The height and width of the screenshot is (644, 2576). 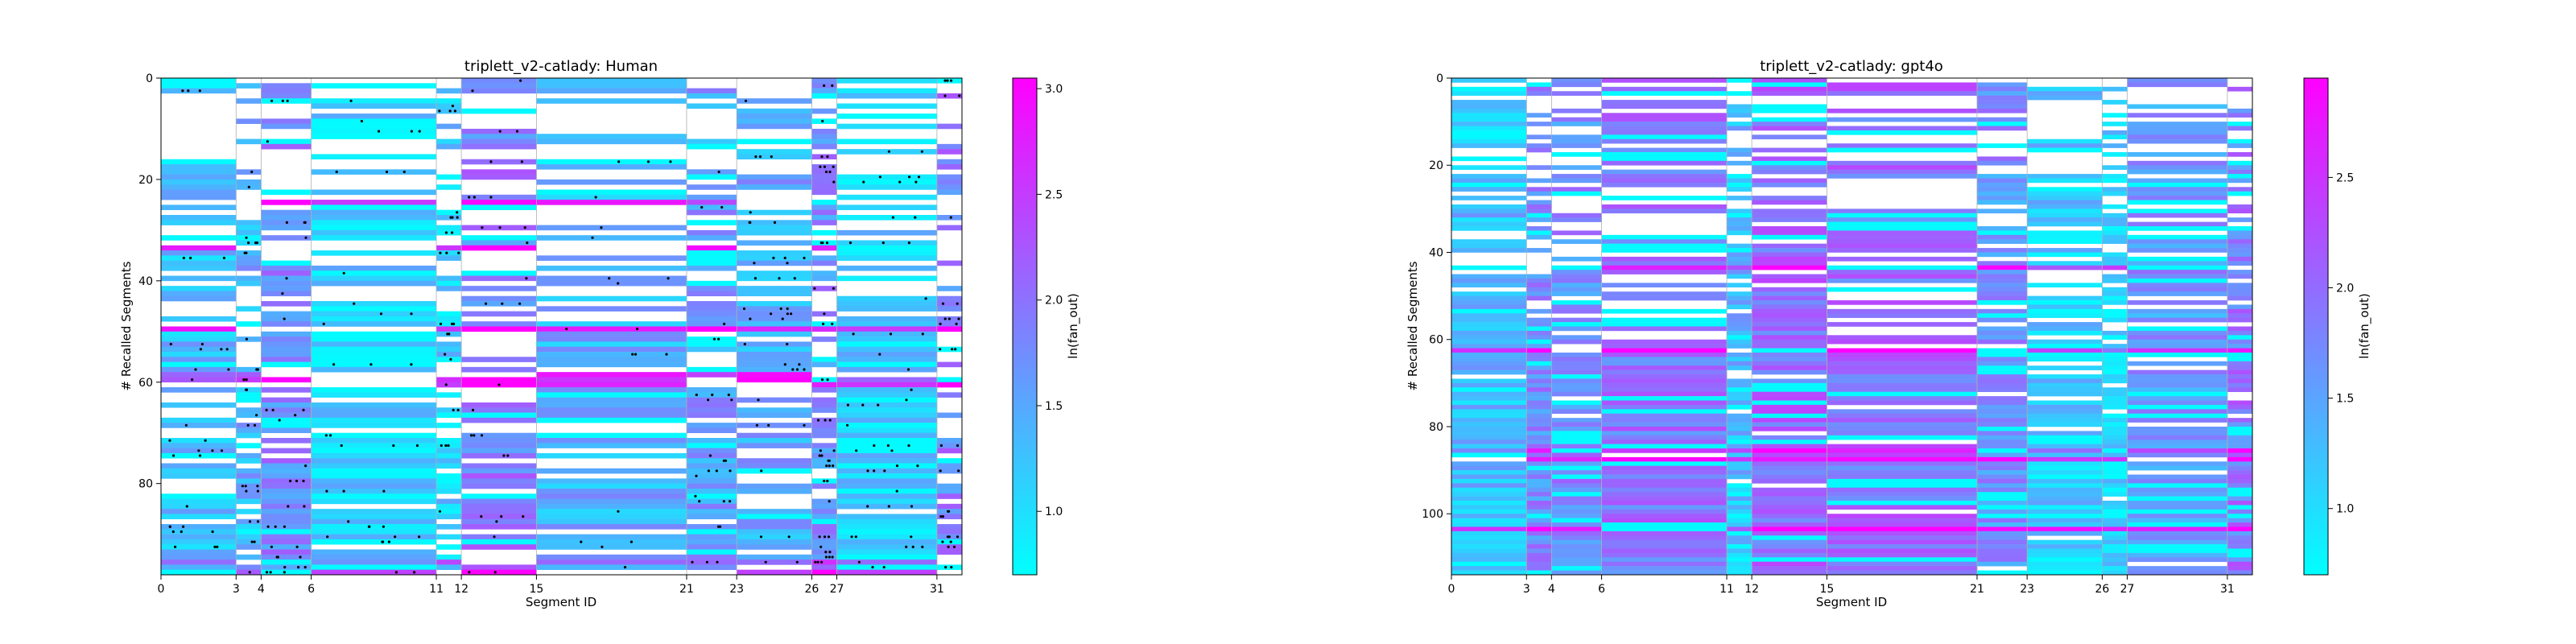 I want to click on x-tick-label: 15, so click(x=1826, y=589).